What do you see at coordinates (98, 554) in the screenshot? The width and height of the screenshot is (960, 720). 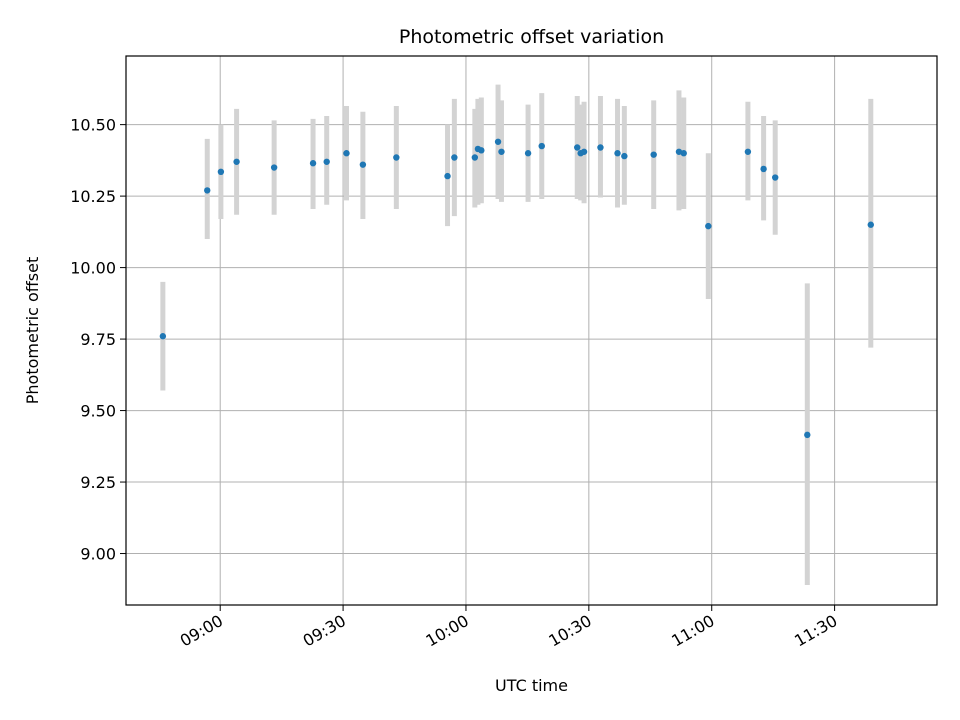 I see `y-tick-label: 9.00` at bounding box center [98, 554].